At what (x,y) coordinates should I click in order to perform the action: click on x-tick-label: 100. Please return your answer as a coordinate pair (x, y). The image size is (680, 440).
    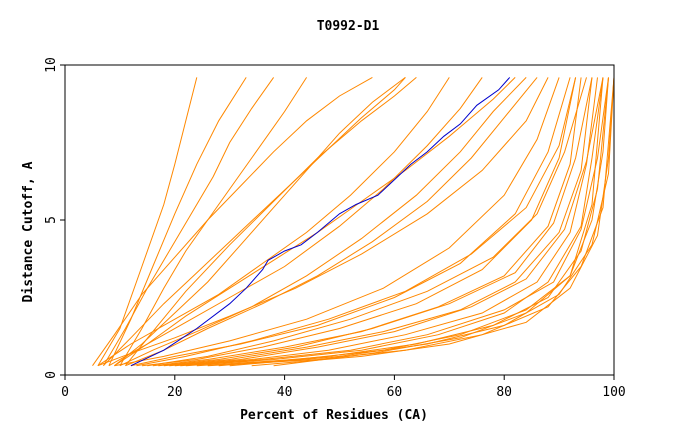
    Looking at the image, I should click on (613, 392).